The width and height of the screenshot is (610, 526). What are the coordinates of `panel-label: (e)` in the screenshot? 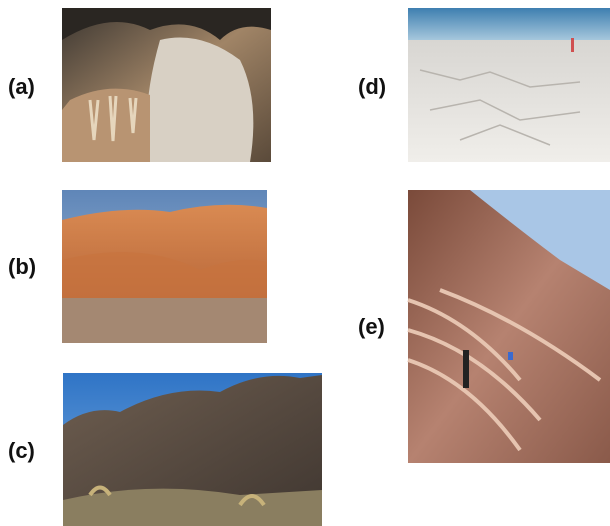 It's located at (371, 326).